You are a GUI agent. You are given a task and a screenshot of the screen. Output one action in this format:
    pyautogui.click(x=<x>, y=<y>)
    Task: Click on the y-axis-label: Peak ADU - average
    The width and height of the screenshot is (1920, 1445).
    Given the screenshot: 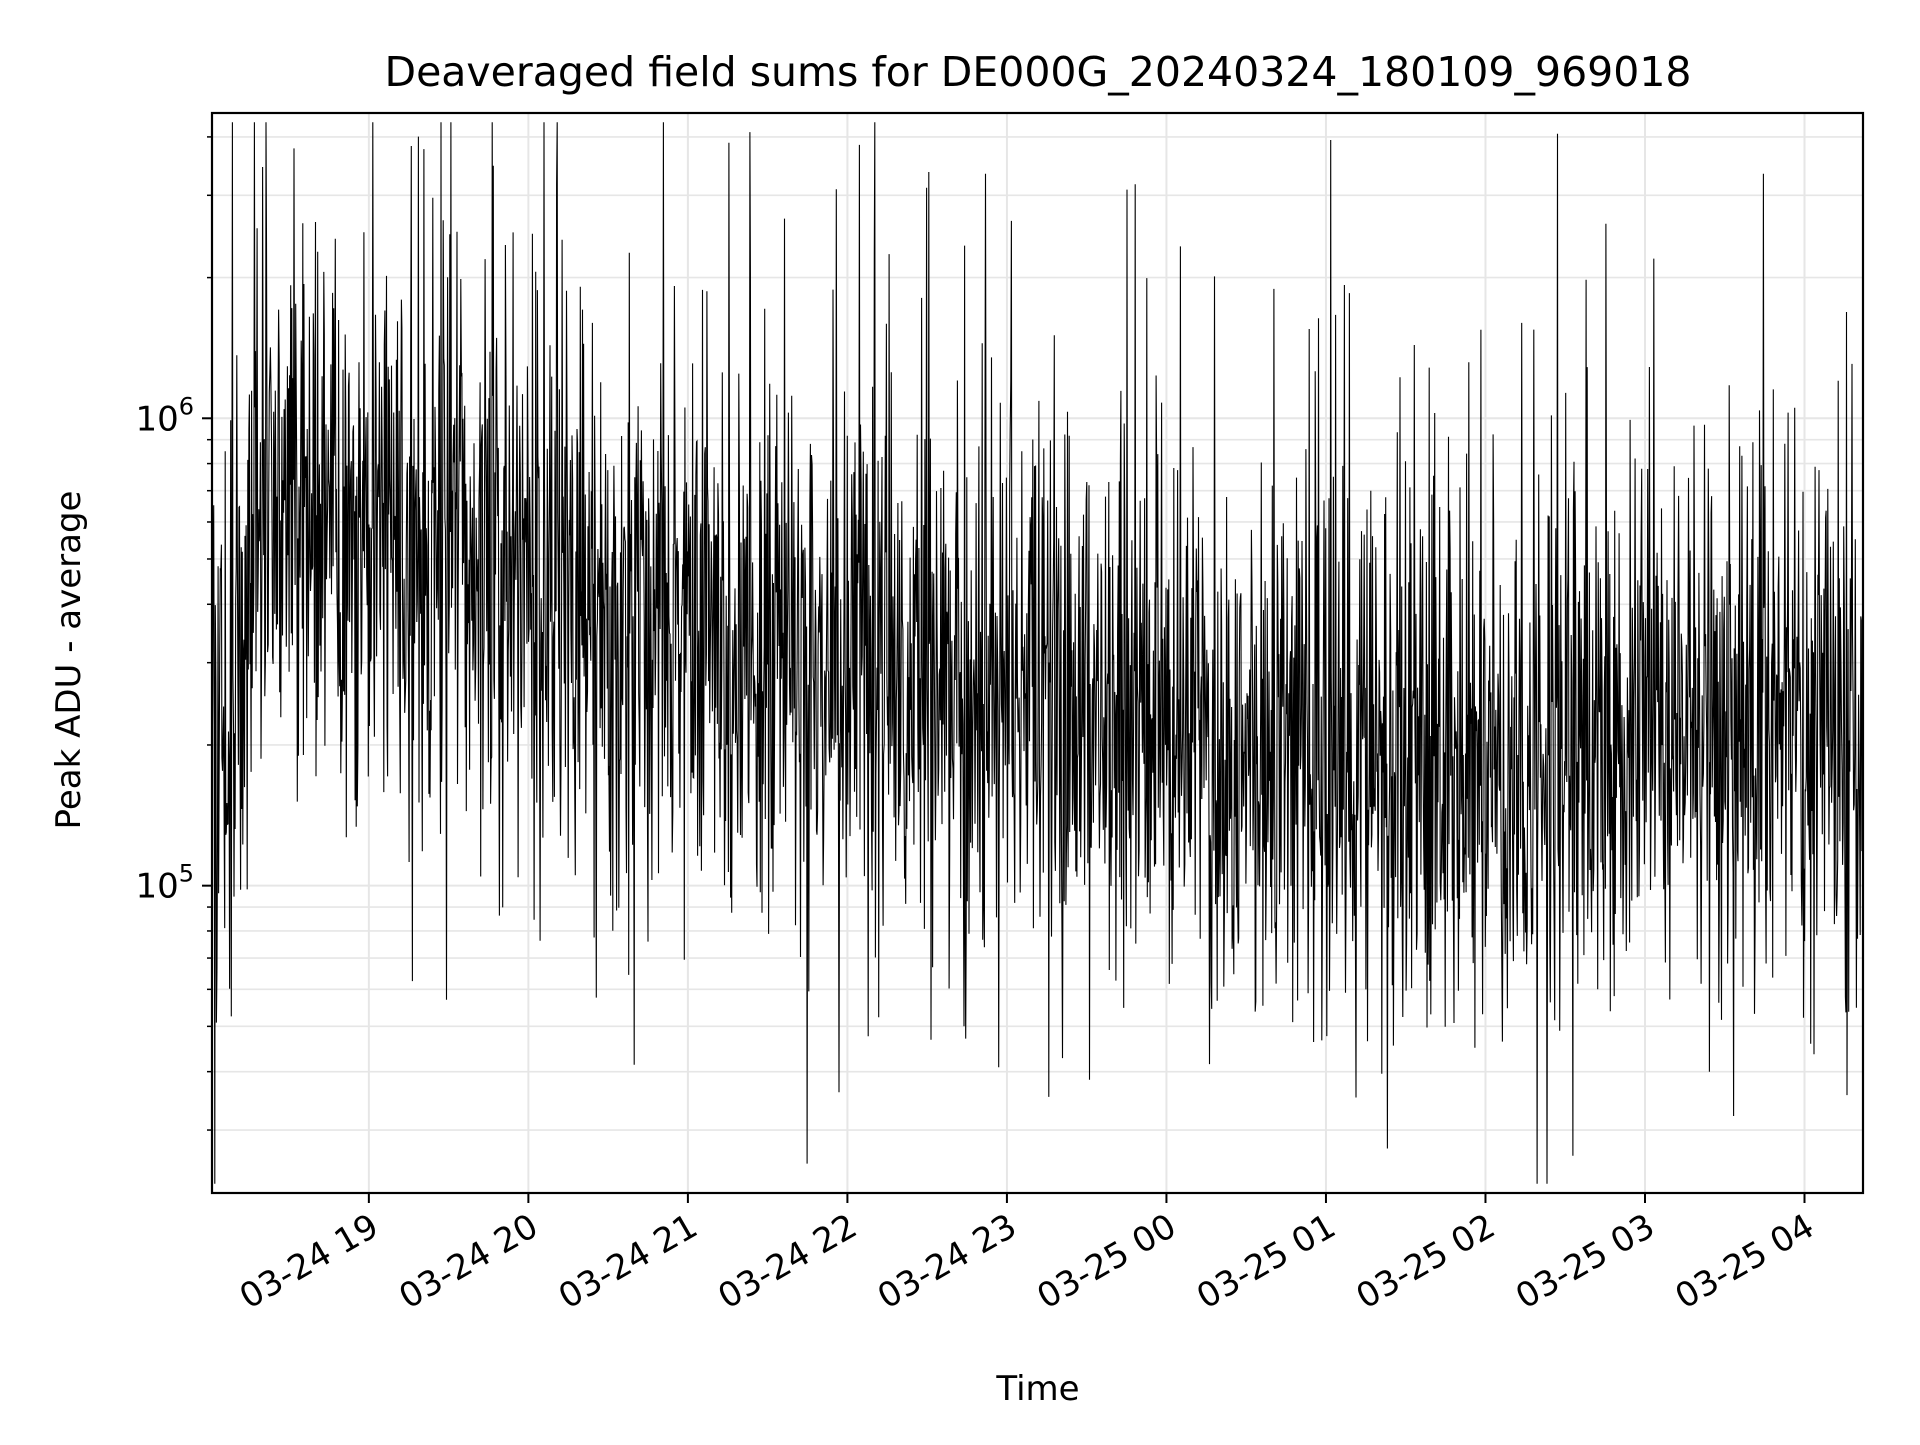 What is the action you would take?
    pyautogui.click(x=69, y=660)
    